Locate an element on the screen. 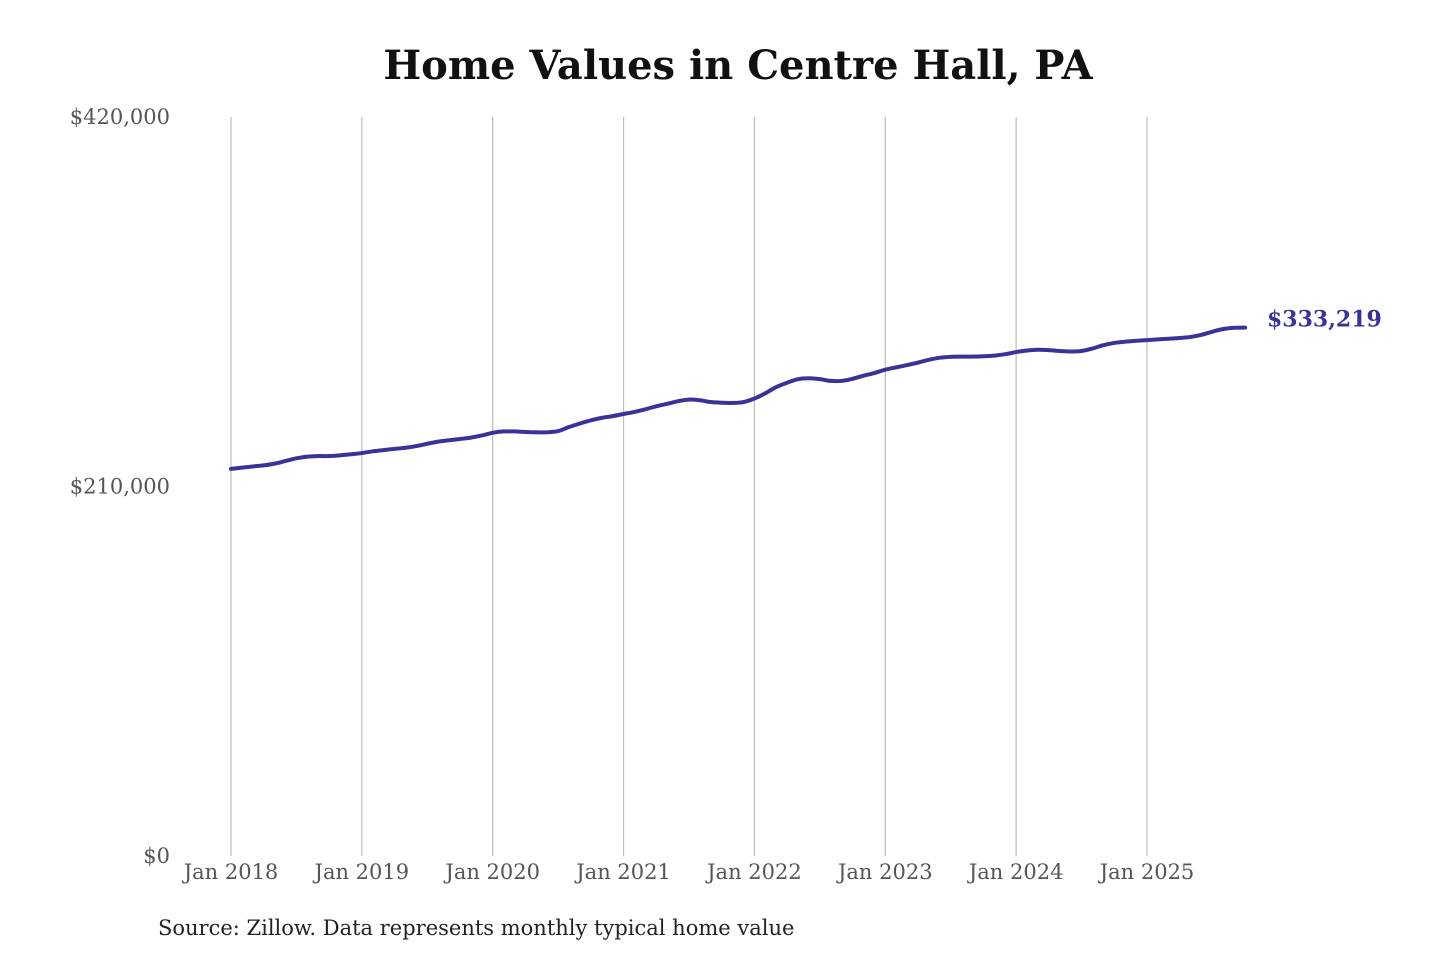  x-tick-label: Jan 2022 is located at coordinates (753, 872).